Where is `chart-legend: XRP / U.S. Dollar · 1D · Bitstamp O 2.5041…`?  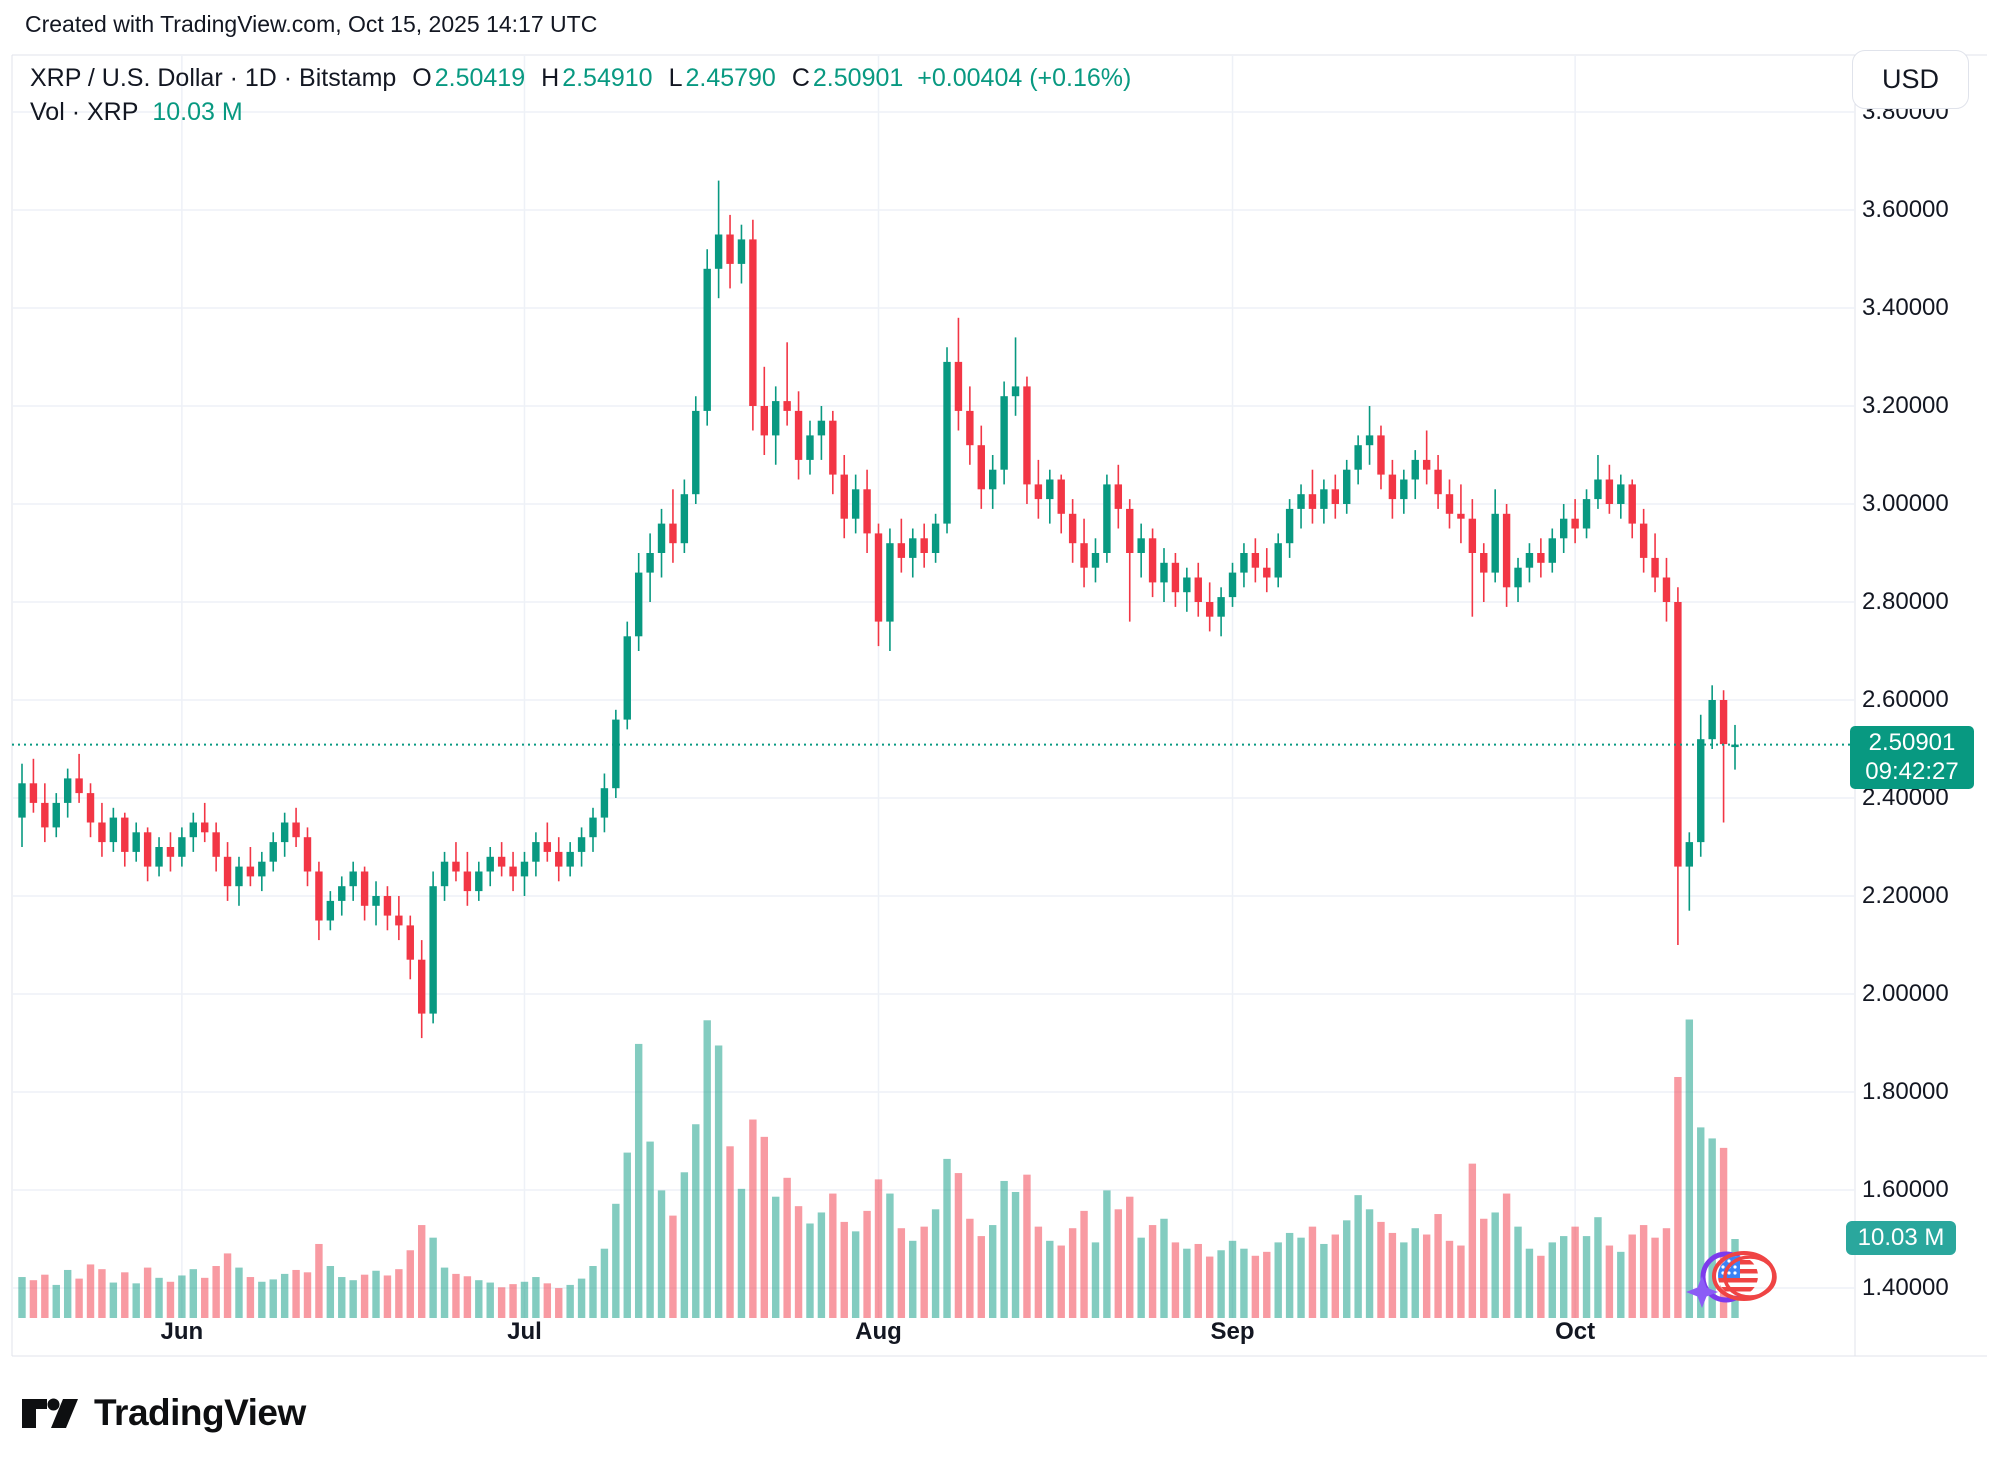
chart-legend: XRP / U.S. Dollar · 1D · Bitstamp O 2.5041… is located at coordinates (580, 95).